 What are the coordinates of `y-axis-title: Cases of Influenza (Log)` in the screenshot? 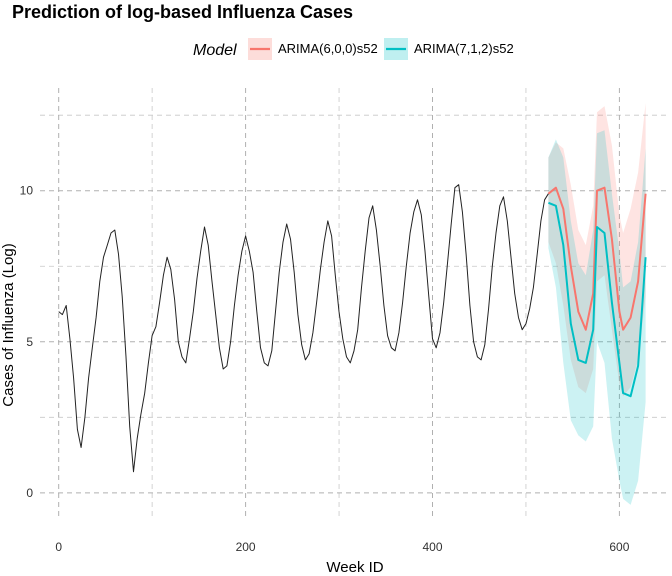 It's located at (8, 324).